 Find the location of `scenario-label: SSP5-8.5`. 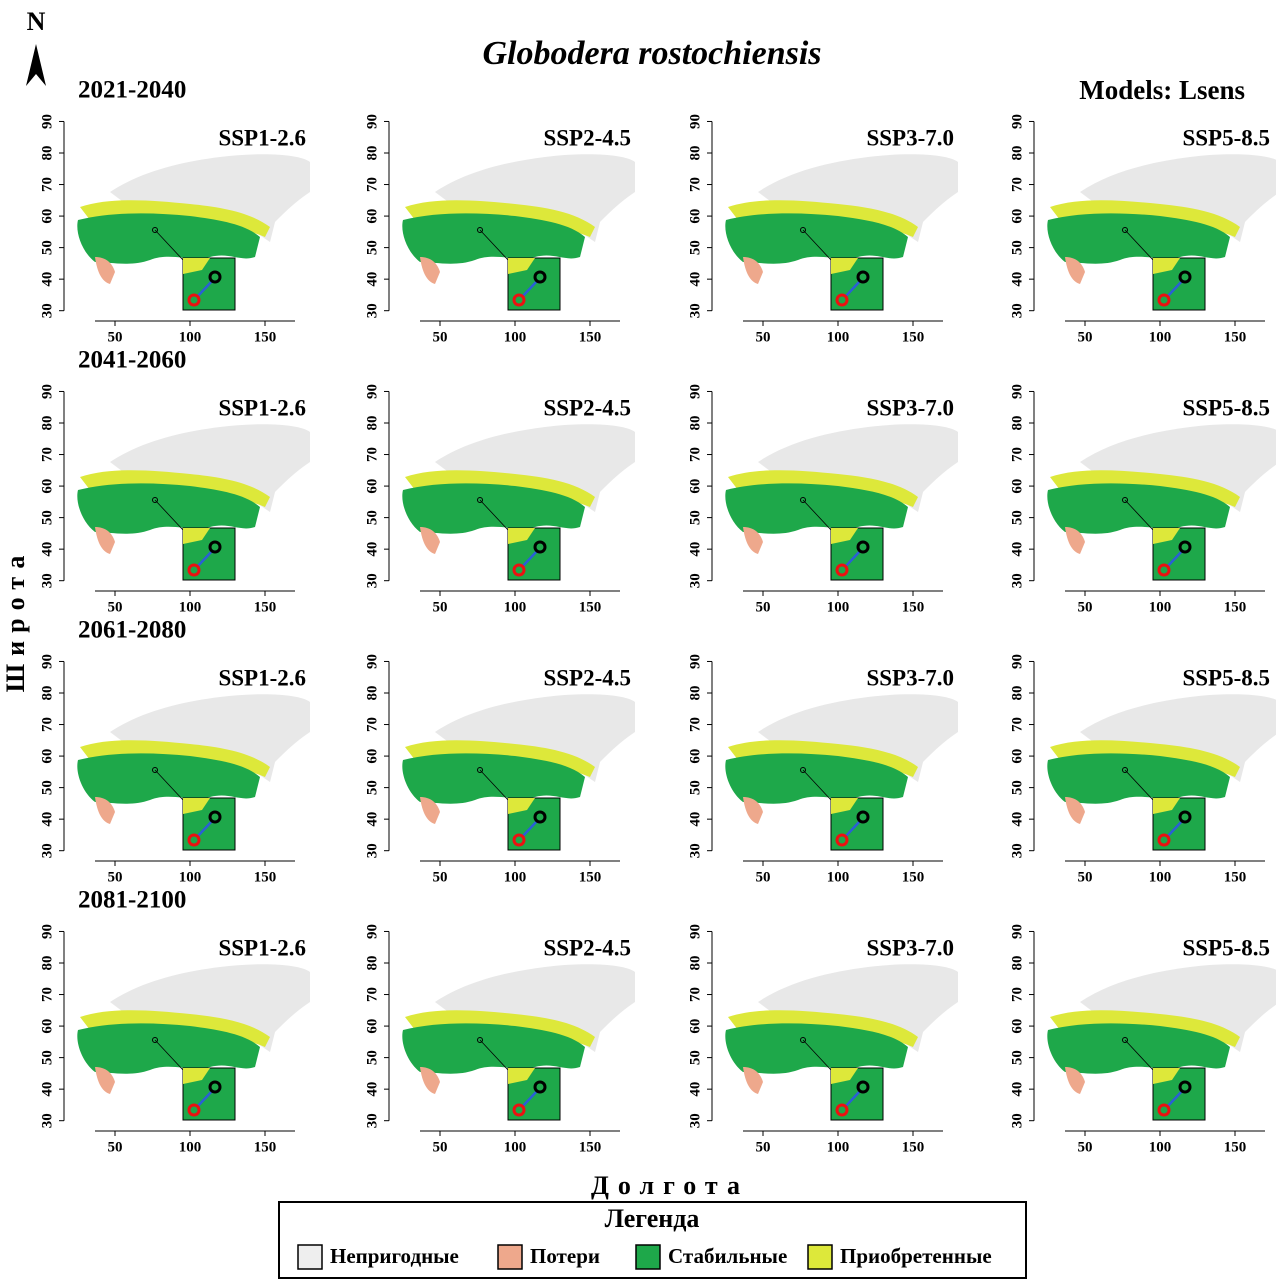

scenario-label: SSP5-8.5 is located at coordinates (1226, 137).